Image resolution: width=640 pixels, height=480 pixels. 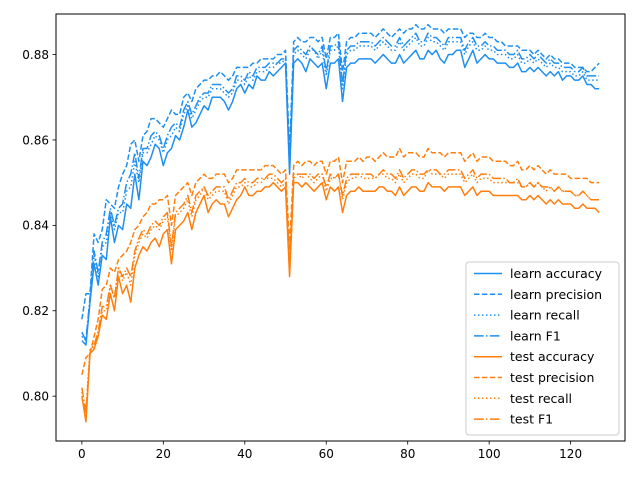 I want to click on legend-label-3: learn F1, so click(x=535, y=335).